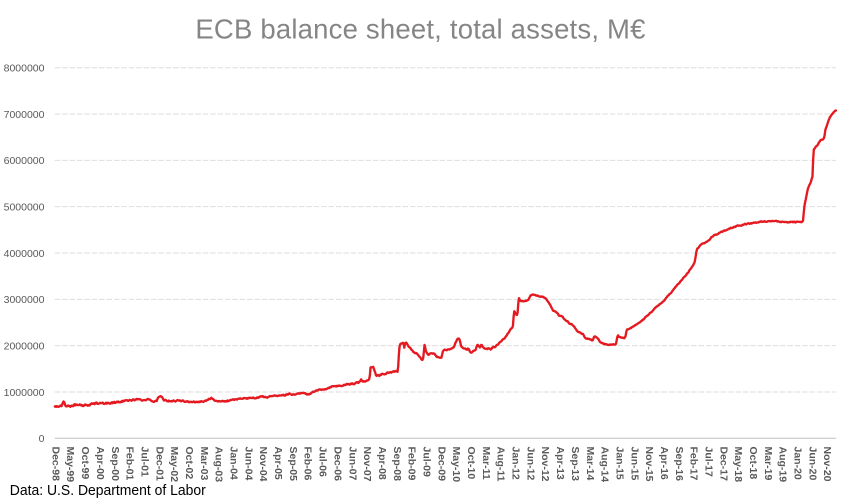  Describe the element at coordinates (144, 462) in the screenshot. I see `svg-text: Jul-01` at that location.